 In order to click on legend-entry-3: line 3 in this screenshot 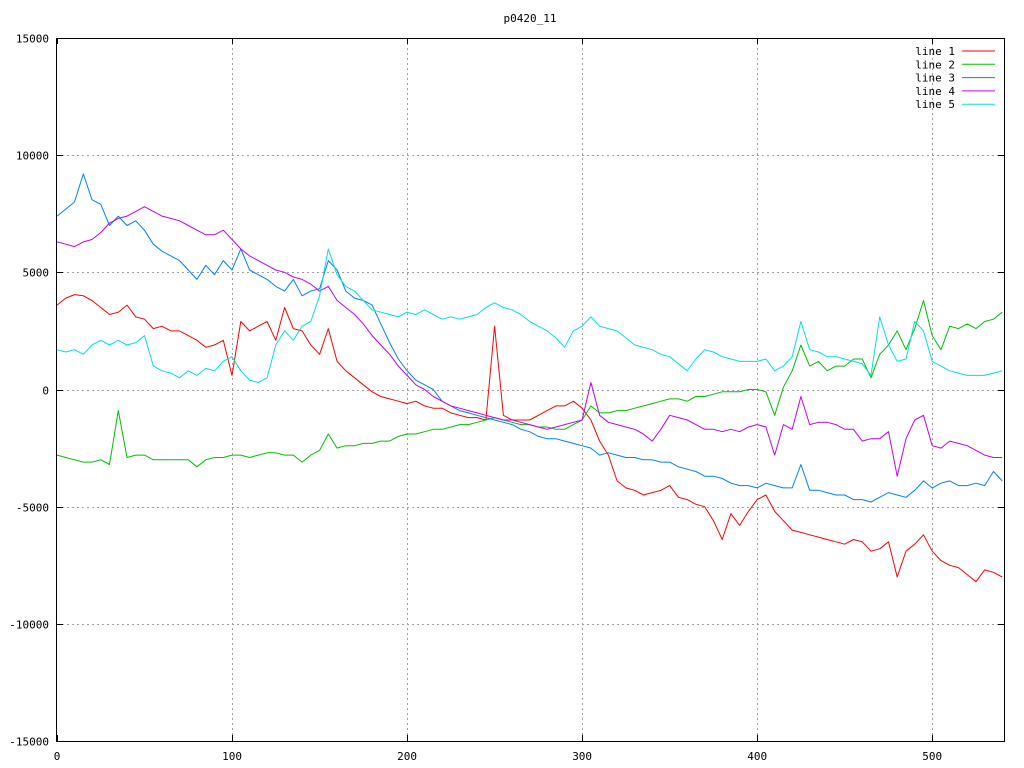, I will do `click(955, 78)`.